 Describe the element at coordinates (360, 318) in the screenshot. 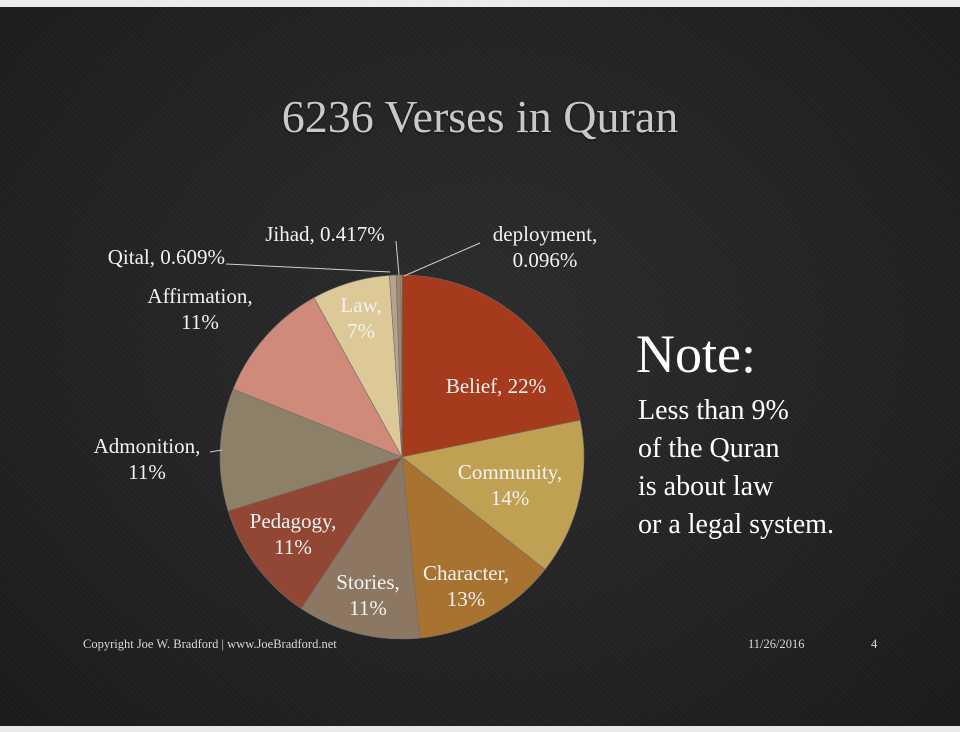

I see `slice-label-law: Law, 7%` at that location.